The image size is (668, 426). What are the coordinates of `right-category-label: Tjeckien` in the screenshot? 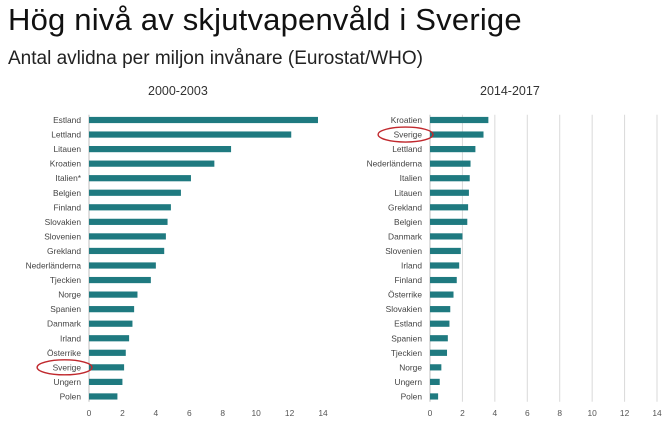 It's located at (407, 353).